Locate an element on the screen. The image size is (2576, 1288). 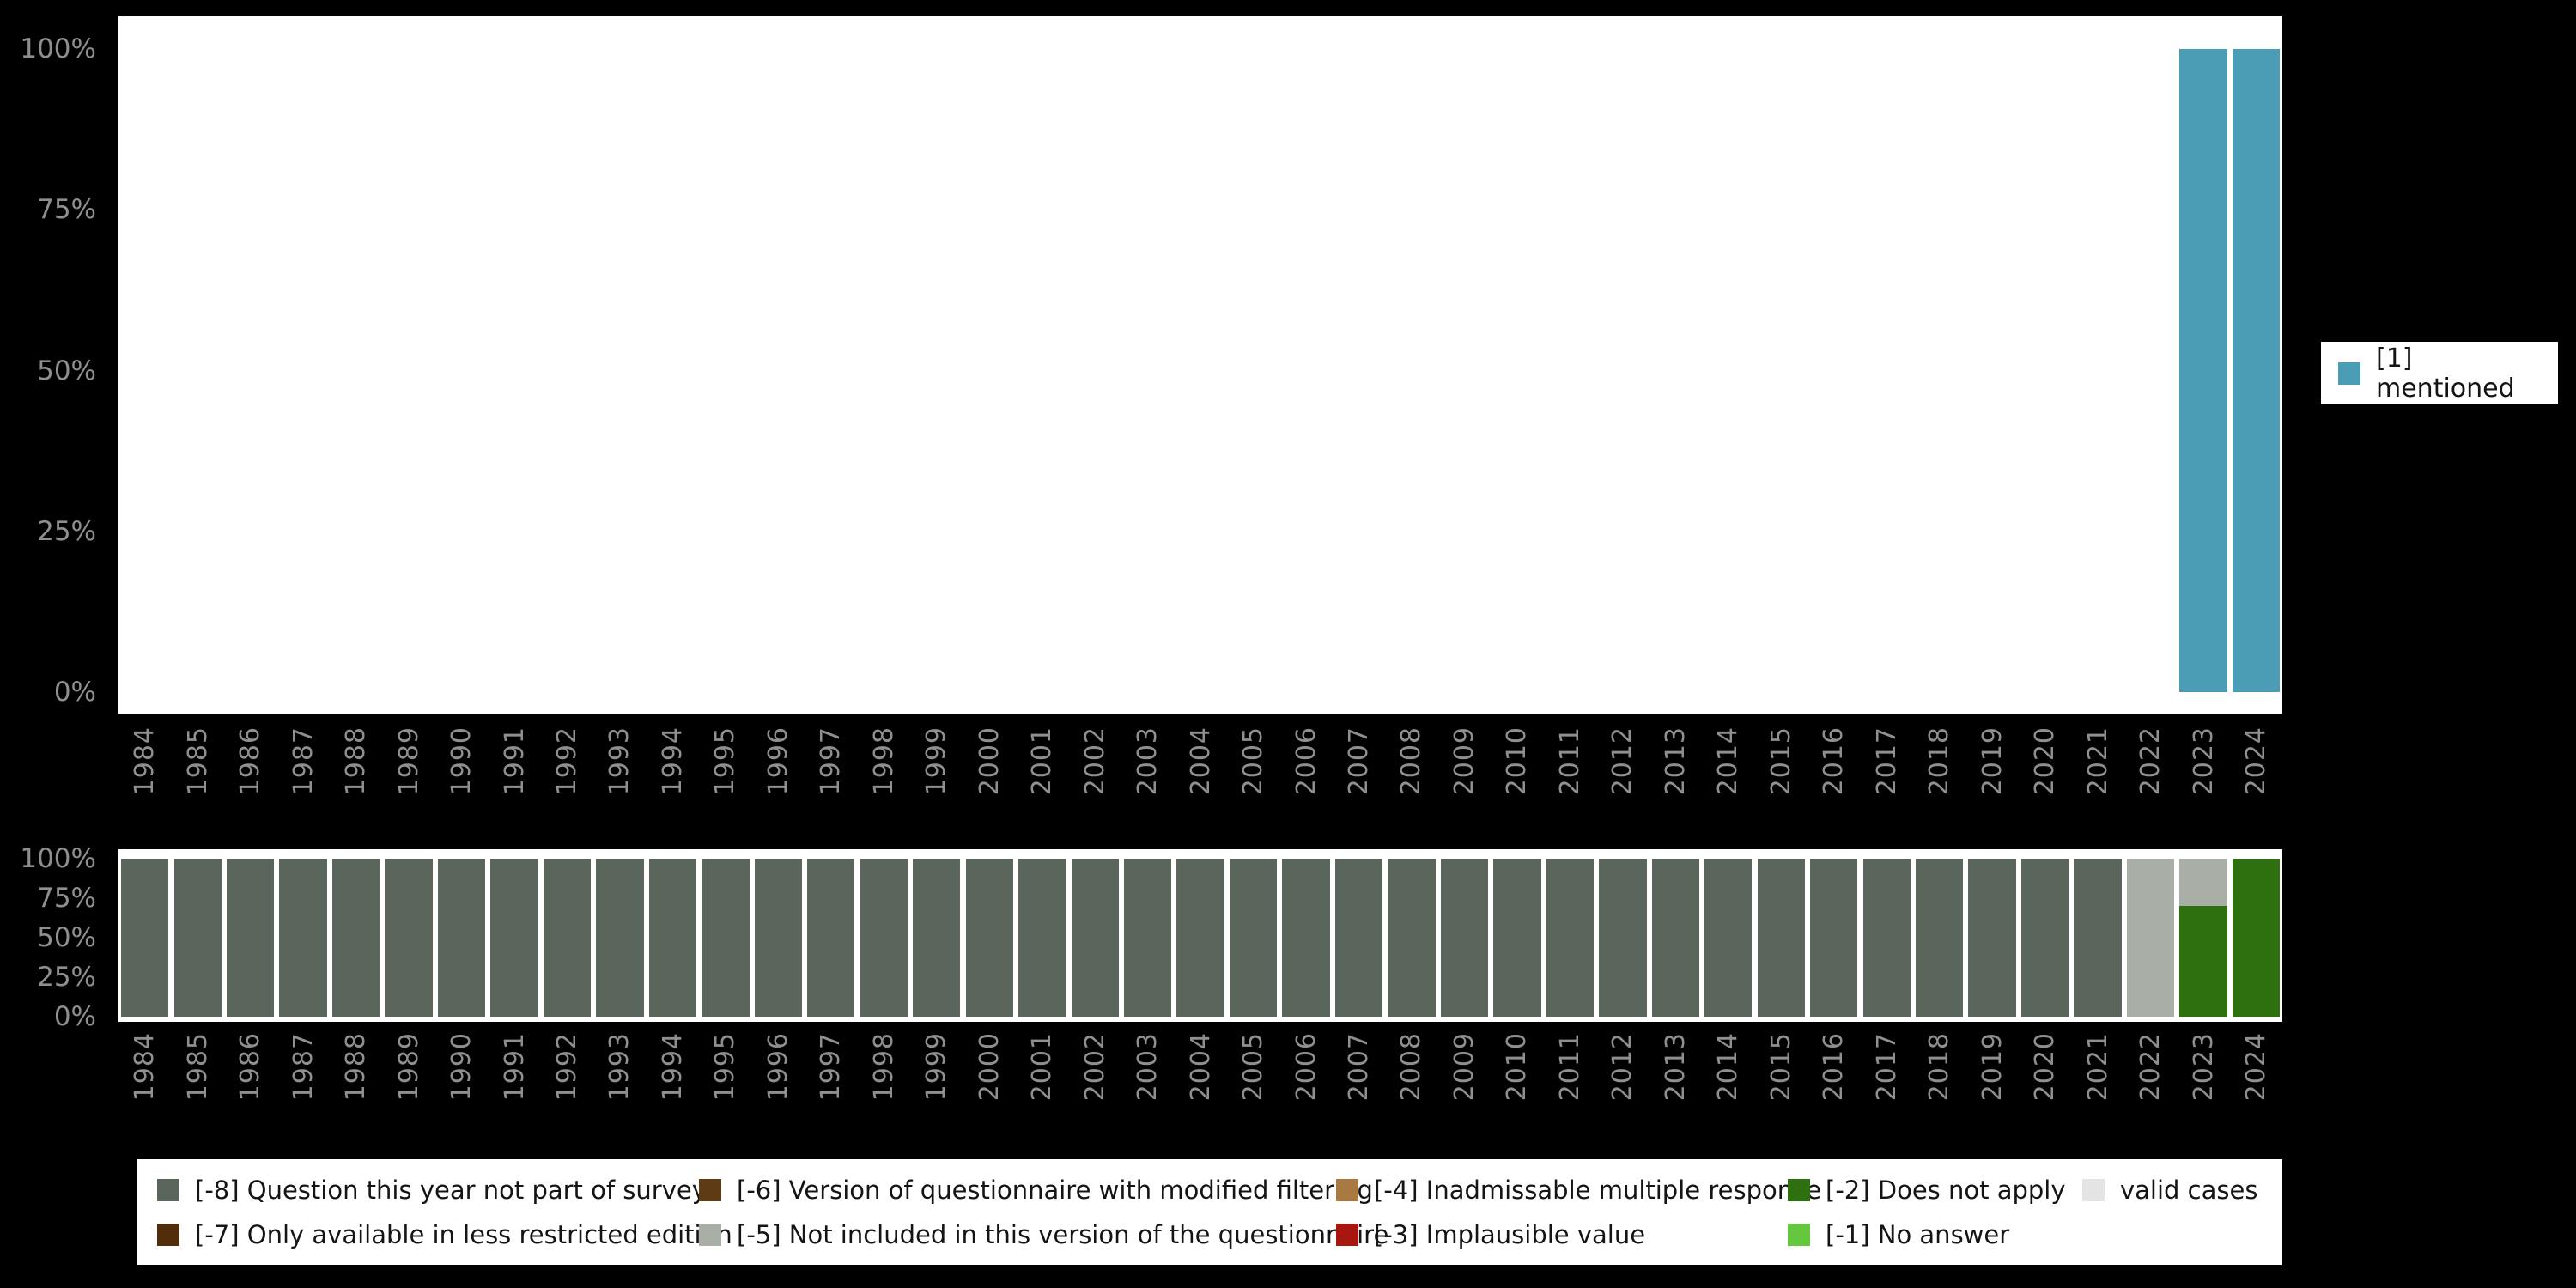
x-tick-label-2020: 2020 is located at coordinates (2046, 1067).